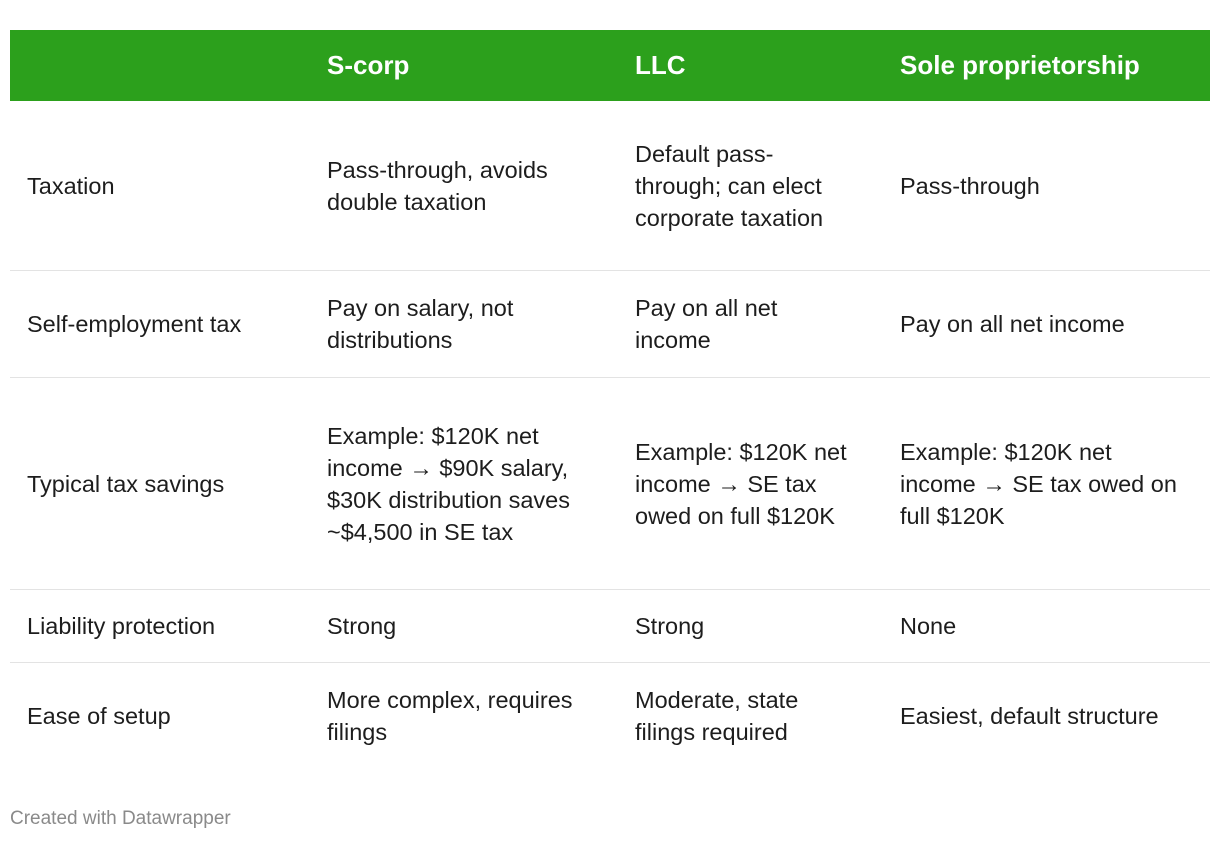  I want to click on table-cell: Pass-through, avoids double taxation, so click(437, 185).